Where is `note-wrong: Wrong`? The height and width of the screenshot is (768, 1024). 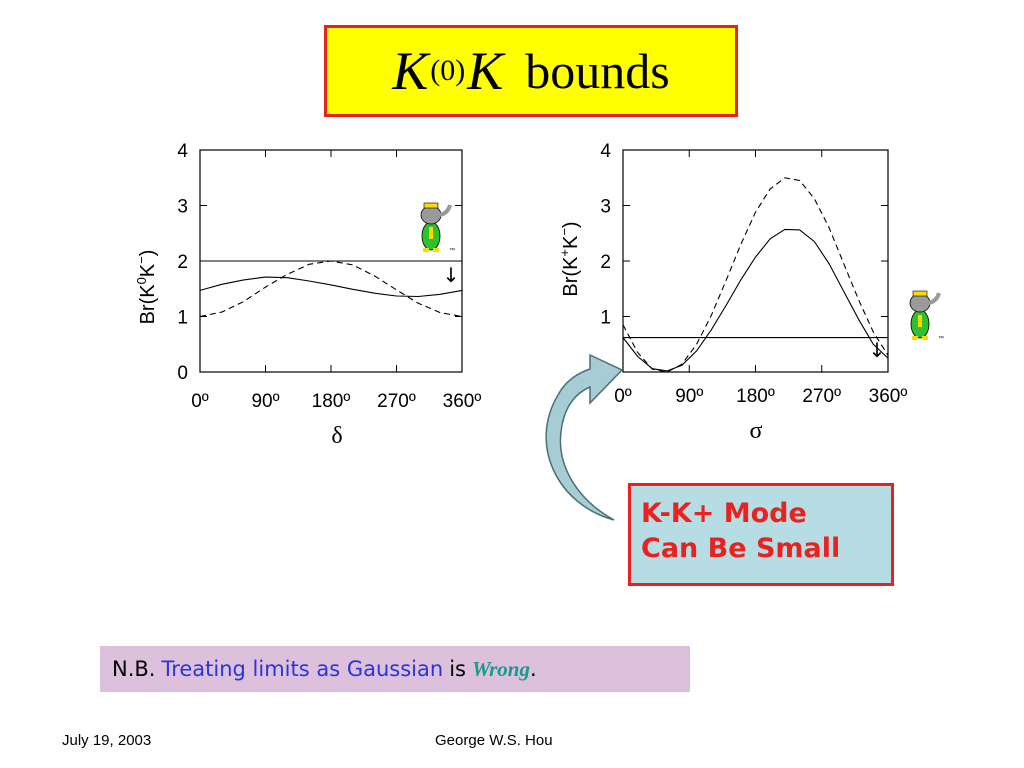
note-wrong: Wrong is located at coordinates (500, 668).